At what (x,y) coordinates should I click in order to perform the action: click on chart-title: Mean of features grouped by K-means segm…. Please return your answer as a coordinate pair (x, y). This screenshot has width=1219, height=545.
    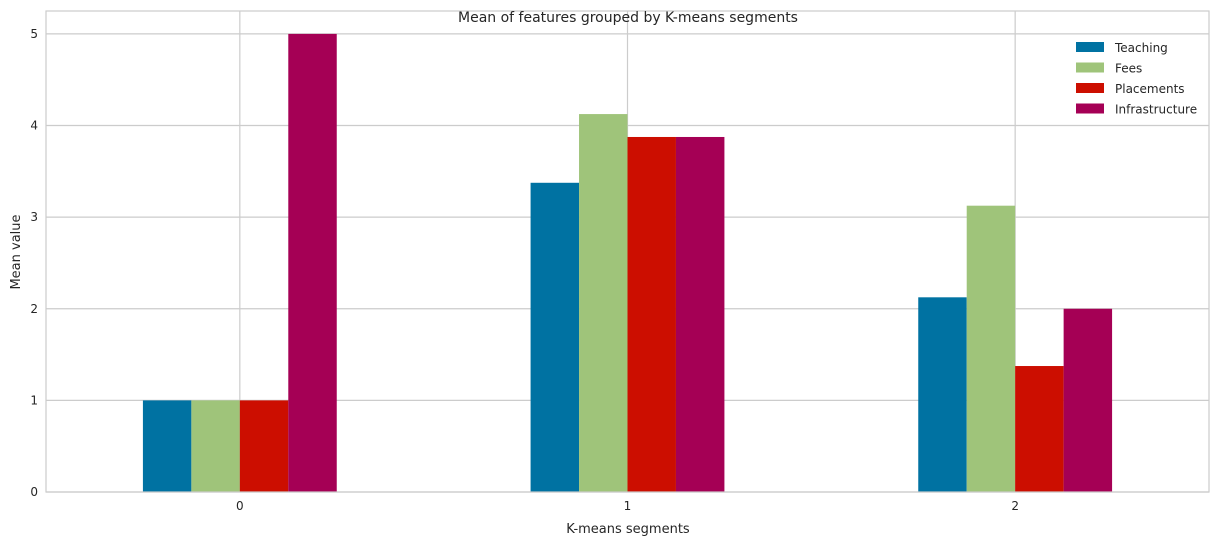
    Looking at the image, I should click on (628, 18).